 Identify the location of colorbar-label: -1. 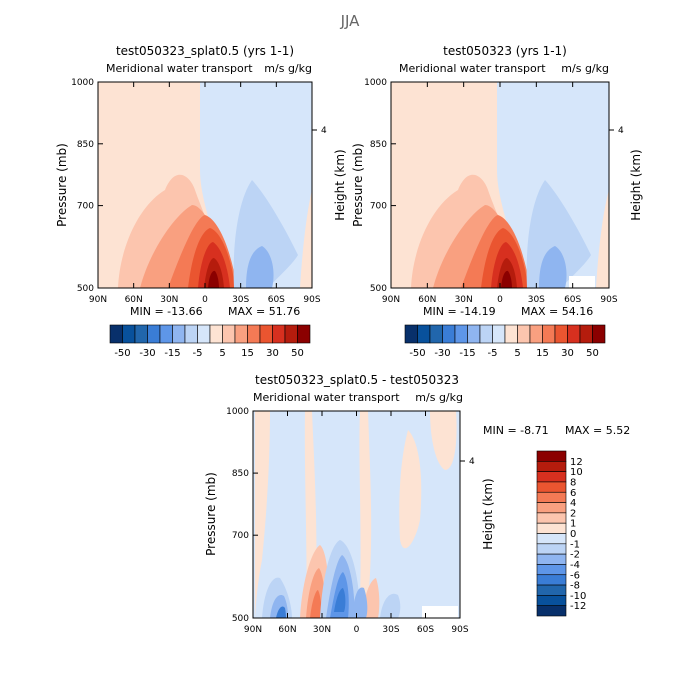
(575, 544).